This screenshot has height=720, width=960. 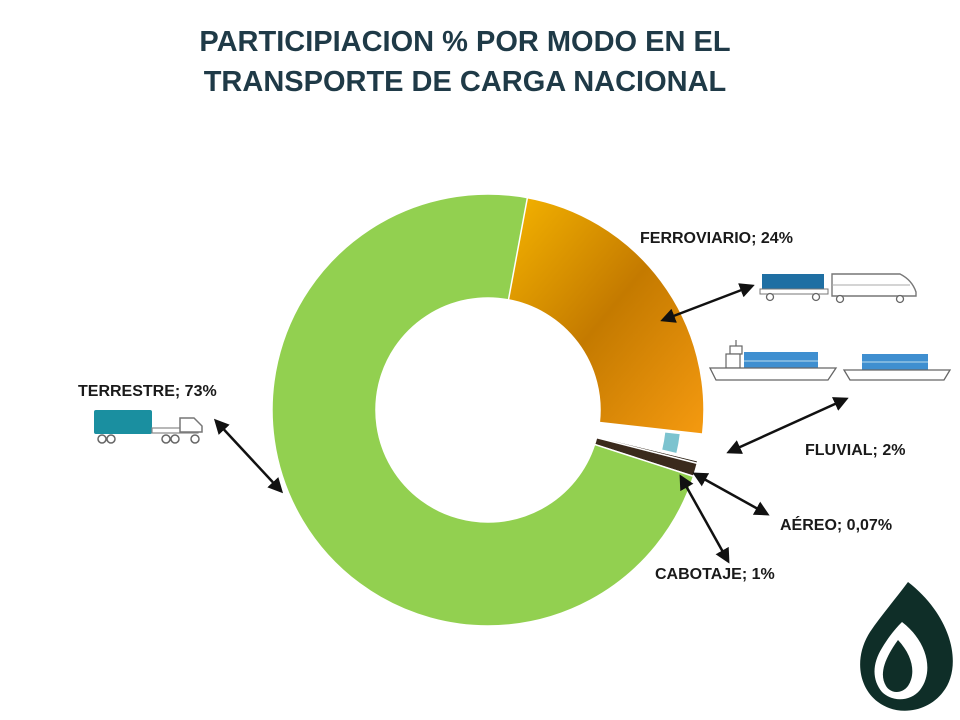 What do you see at coordinates (248, 456) in the screenshot?
I see `arrow-terrestre` at bounding box center [248, 456].